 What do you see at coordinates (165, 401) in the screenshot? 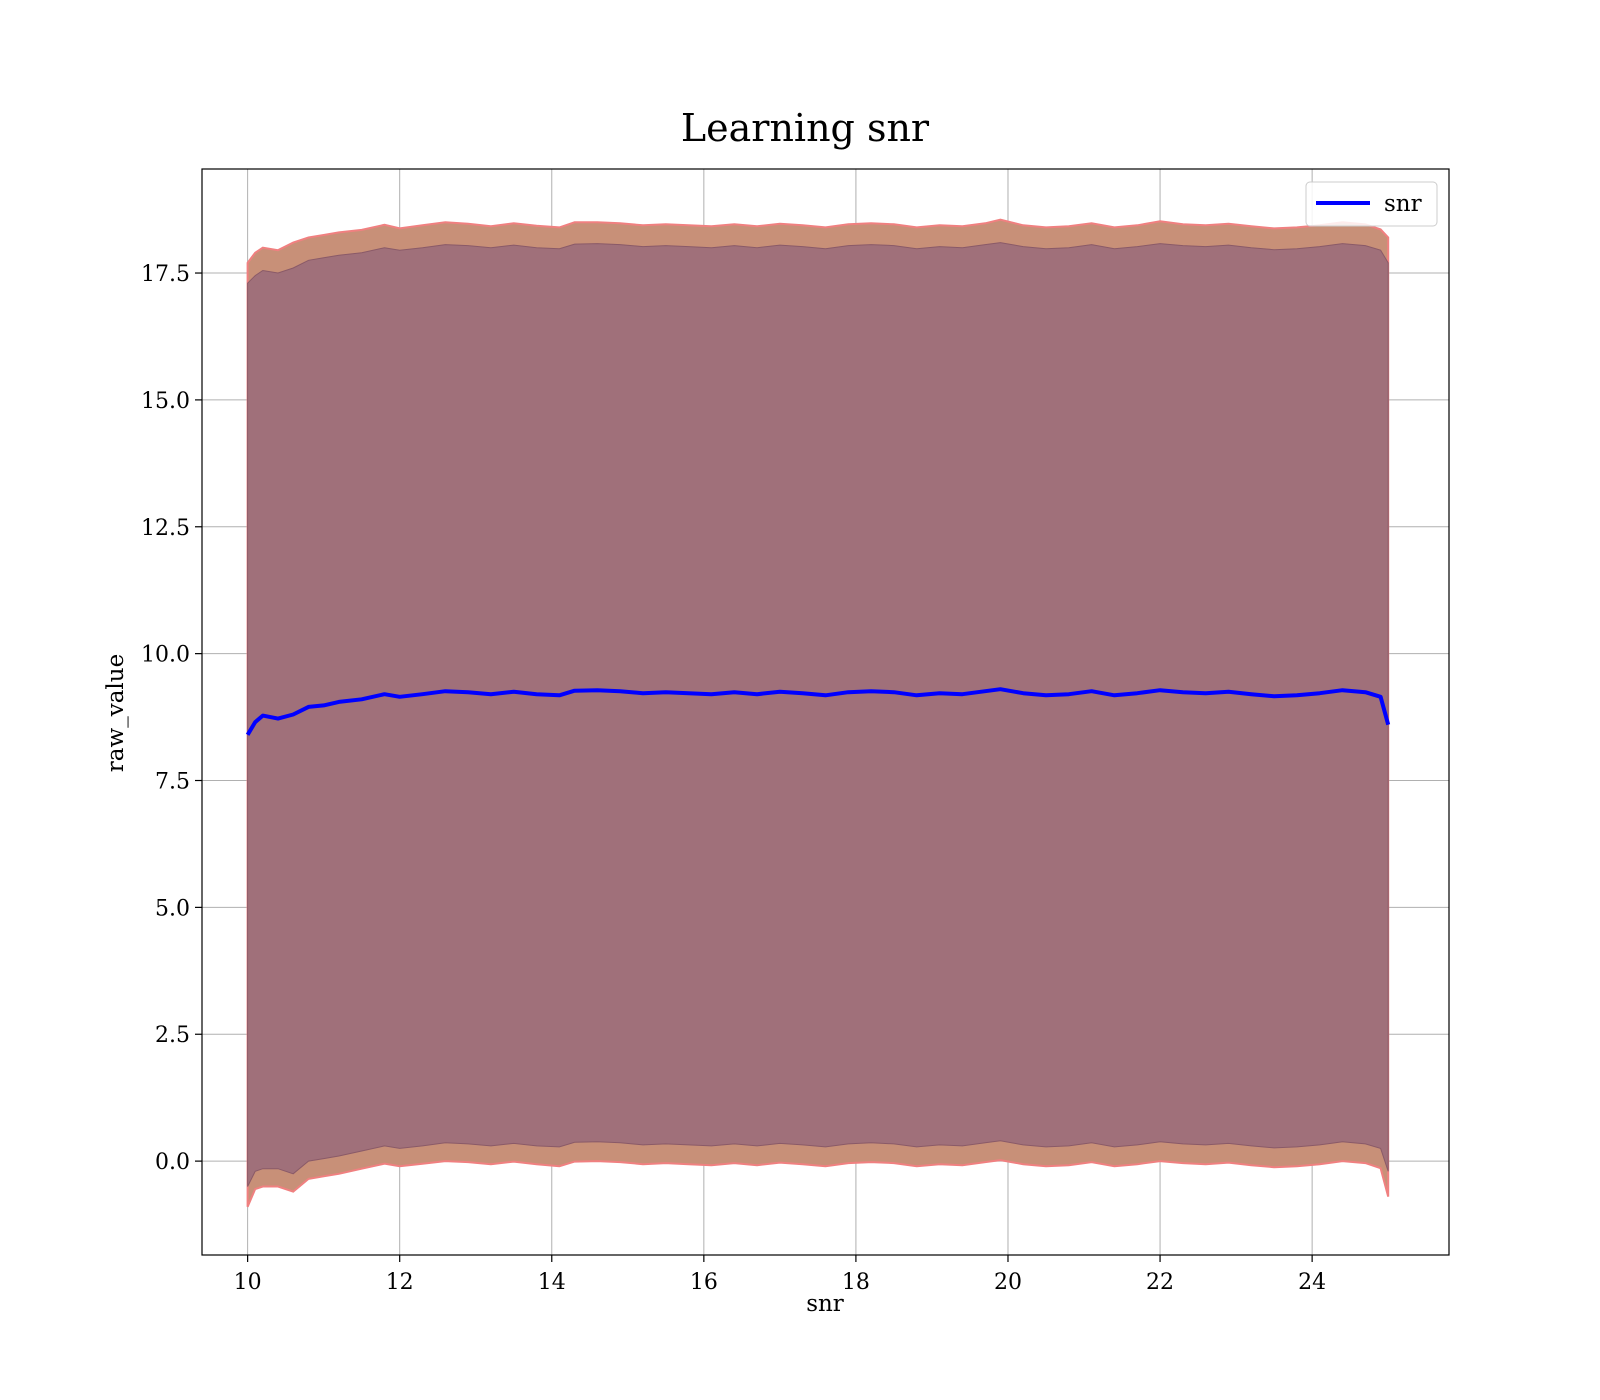
I see `y-tick-label: 15.0` at bounding box center [165, 401].